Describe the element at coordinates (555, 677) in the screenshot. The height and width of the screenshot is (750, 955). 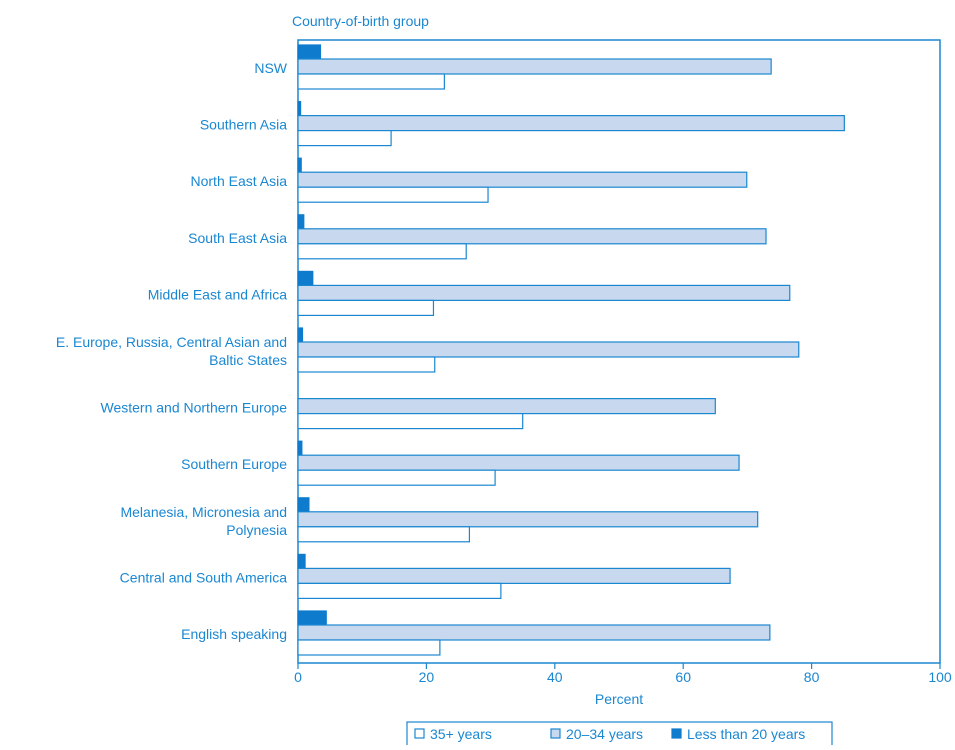
I see `x-tick-label: 40` at that location.